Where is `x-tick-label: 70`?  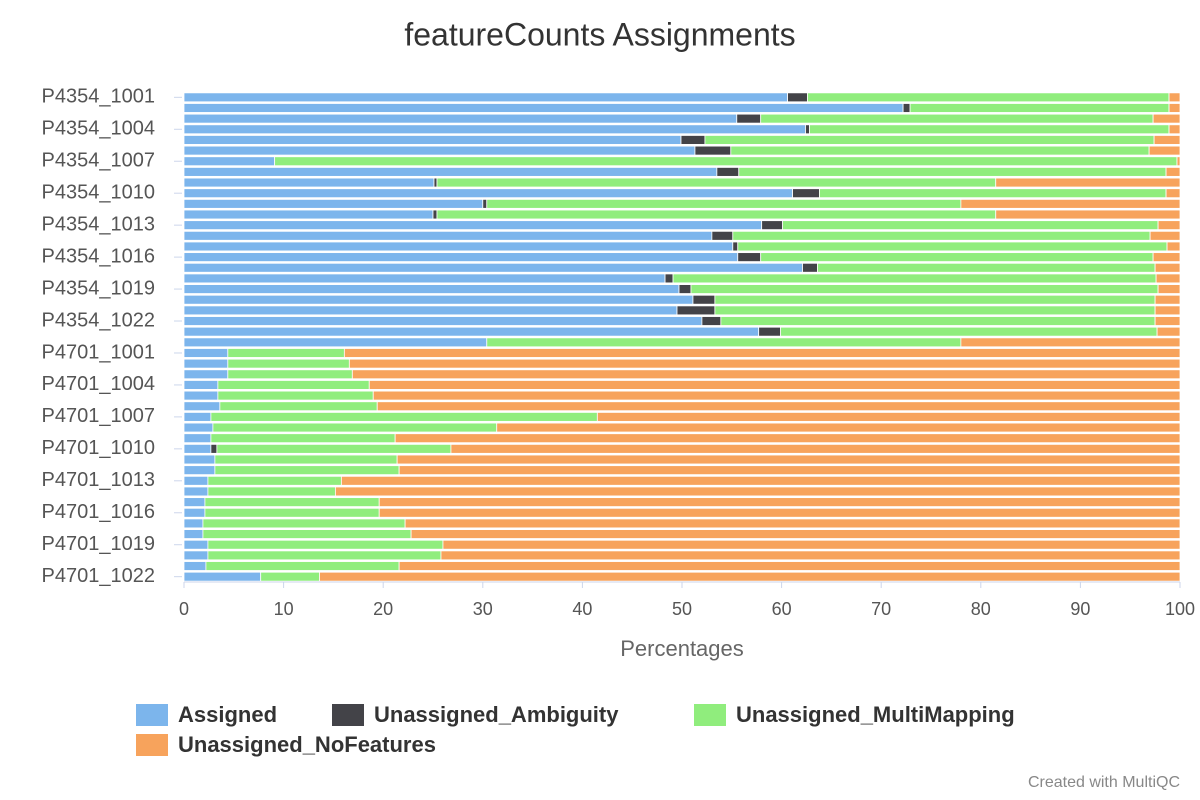 x-tick-label: 70 is located at coordinates (881, 609).